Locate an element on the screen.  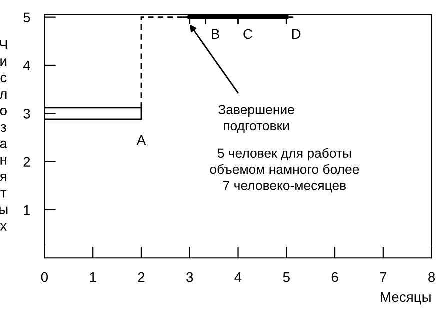
annotation: Завершение подготовки is located at coordinates (256, 119).